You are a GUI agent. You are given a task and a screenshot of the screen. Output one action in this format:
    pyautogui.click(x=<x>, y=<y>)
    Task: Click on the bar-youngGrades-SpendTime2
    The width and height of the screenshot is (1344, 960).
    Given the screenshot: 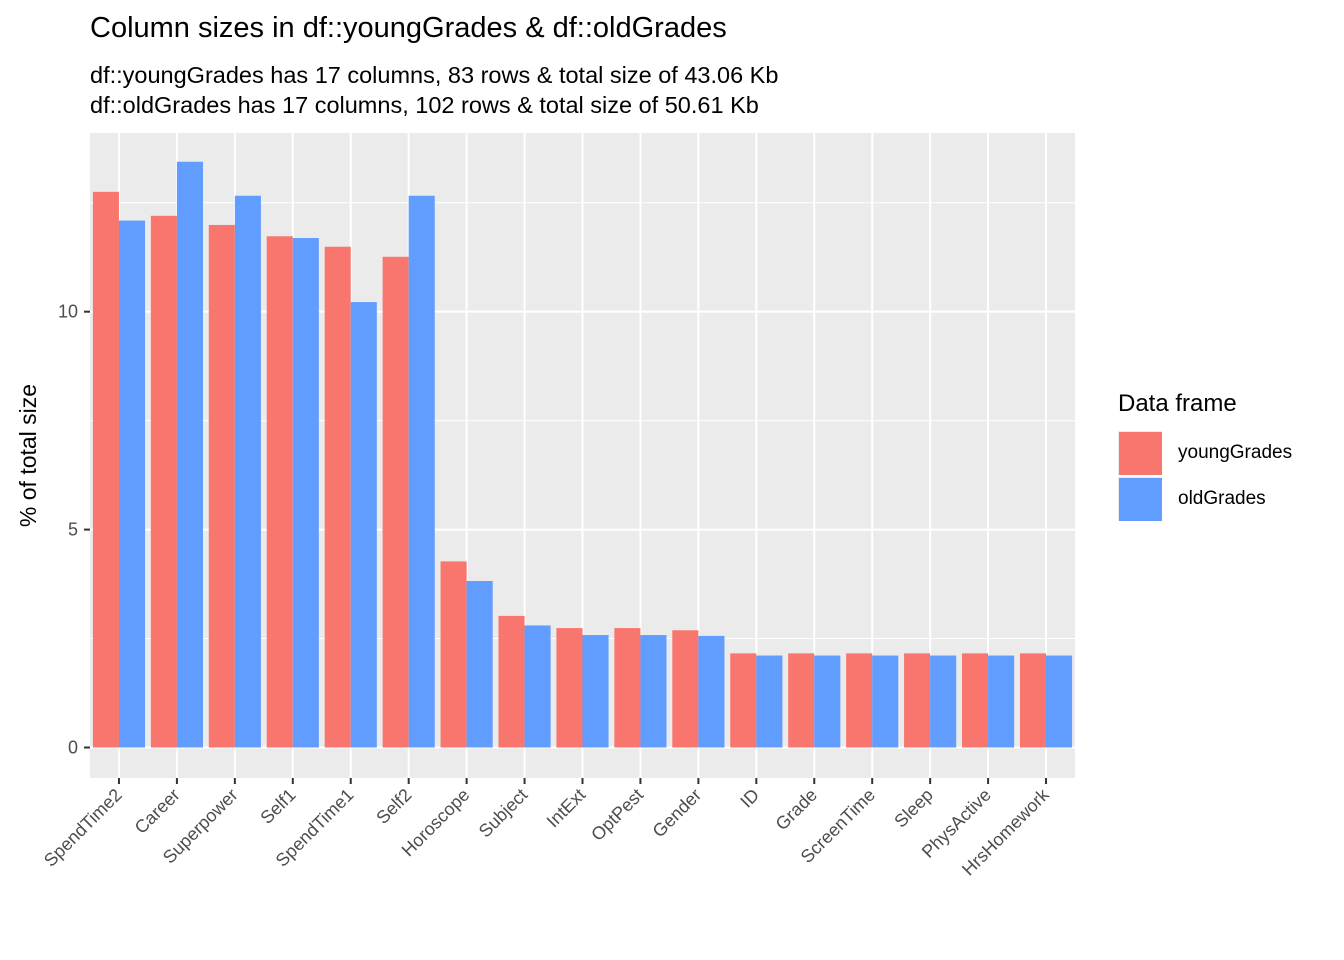 What is the action you would take?
    pyautogui.click(x=105, y=469)
    